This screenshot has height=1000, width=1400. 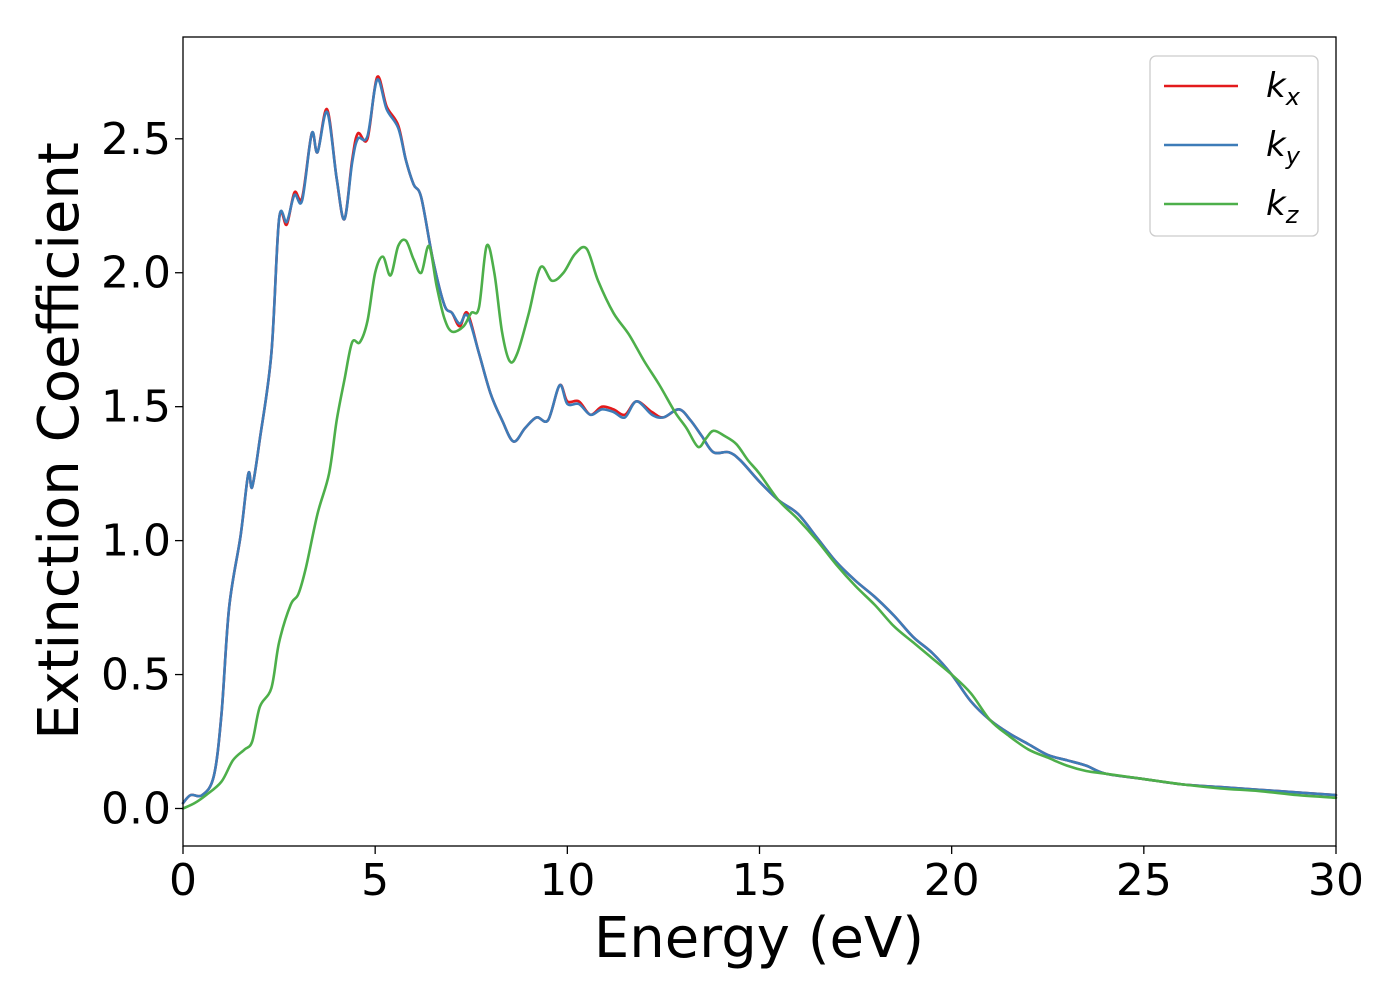 What do you see at coordinates (136, 139) in the screenshot?
I see `y-tick-label: 2.5` at bounding box center [136, 139].